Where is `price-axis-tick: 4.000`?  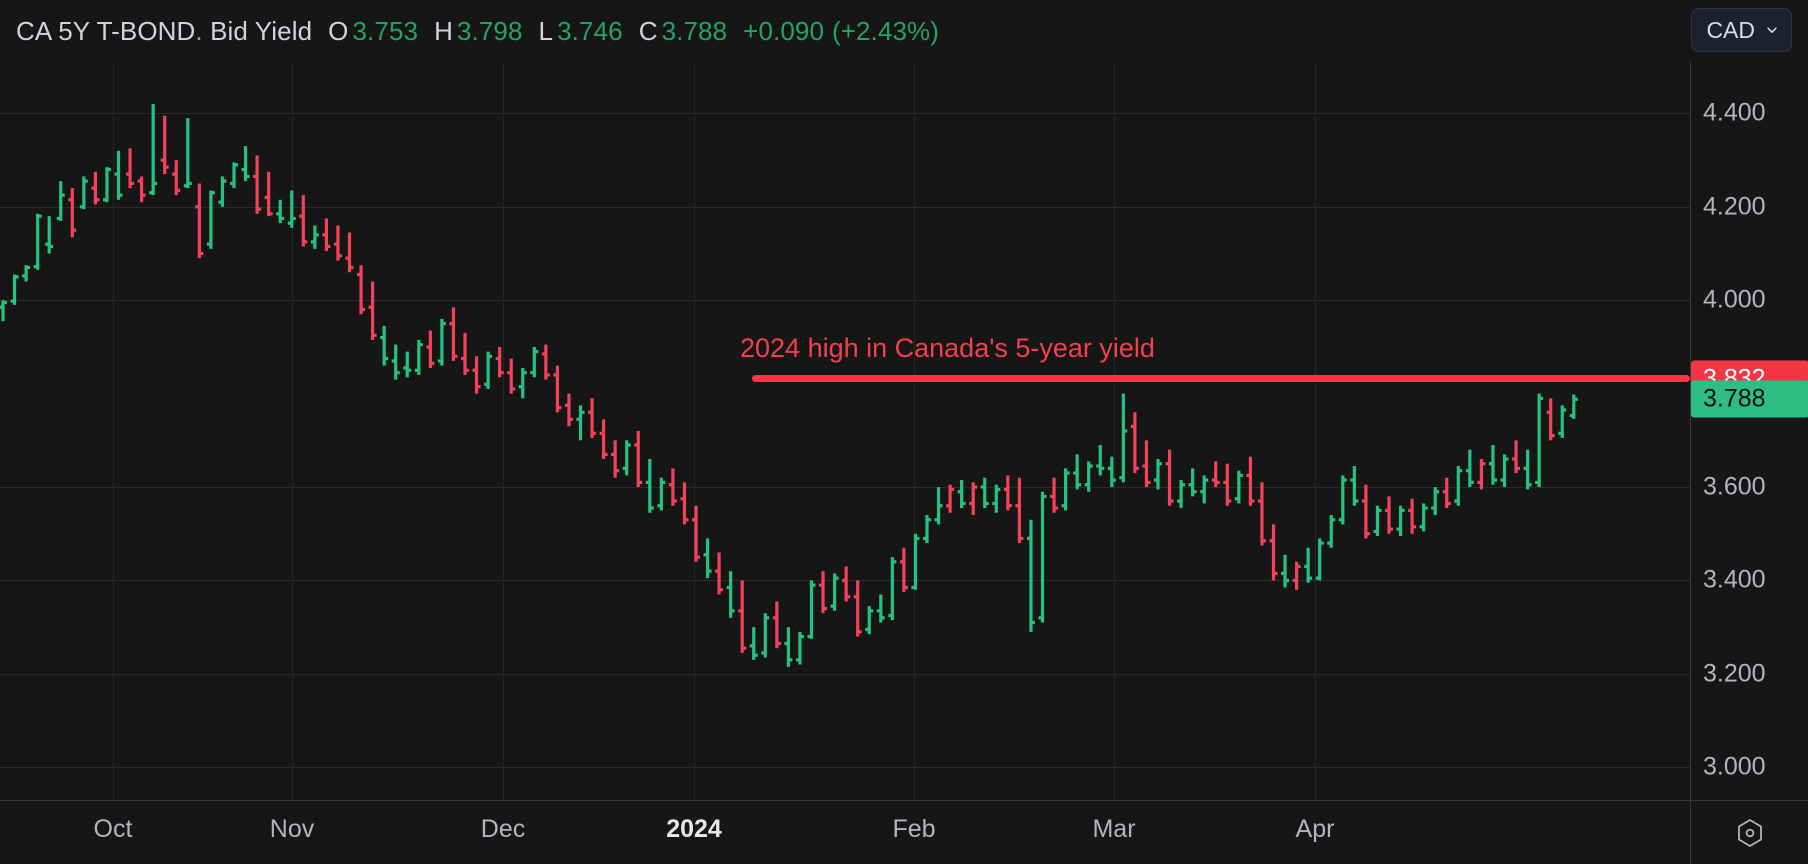
price-axis-tick: 4.000 is located at coordinates (1734, 299).